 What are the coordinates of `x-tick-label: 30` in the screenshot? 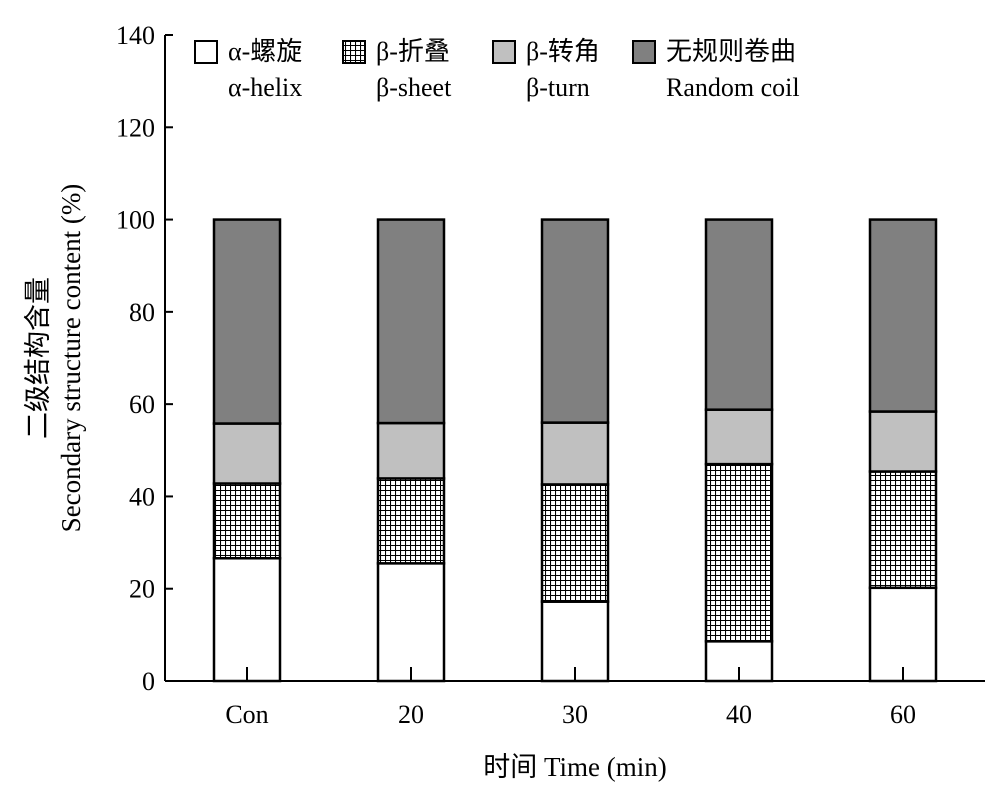 It's located at (575, 714).